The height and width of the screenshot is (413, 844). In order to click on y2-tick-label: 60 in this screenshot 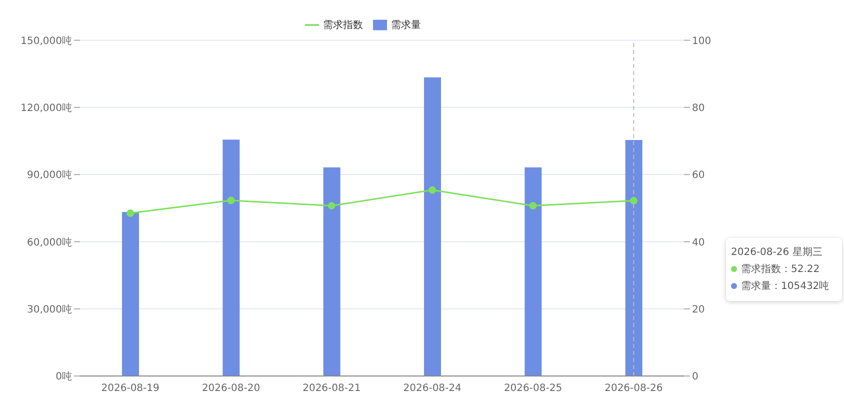, I will do `click(698, 176)`.